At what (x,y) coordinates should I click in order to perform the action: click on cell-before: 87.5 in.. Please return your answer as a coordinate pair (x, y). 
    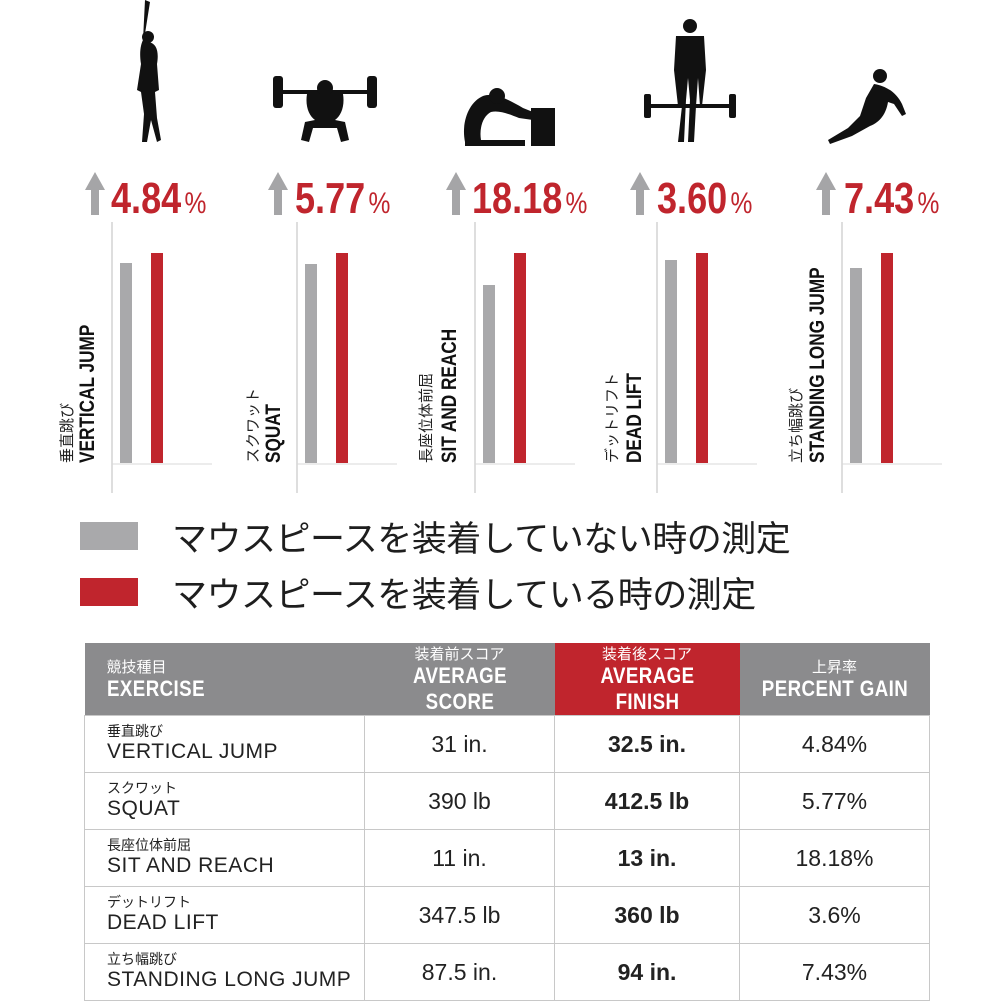
    Looking at the image, I should click on (459, 972).